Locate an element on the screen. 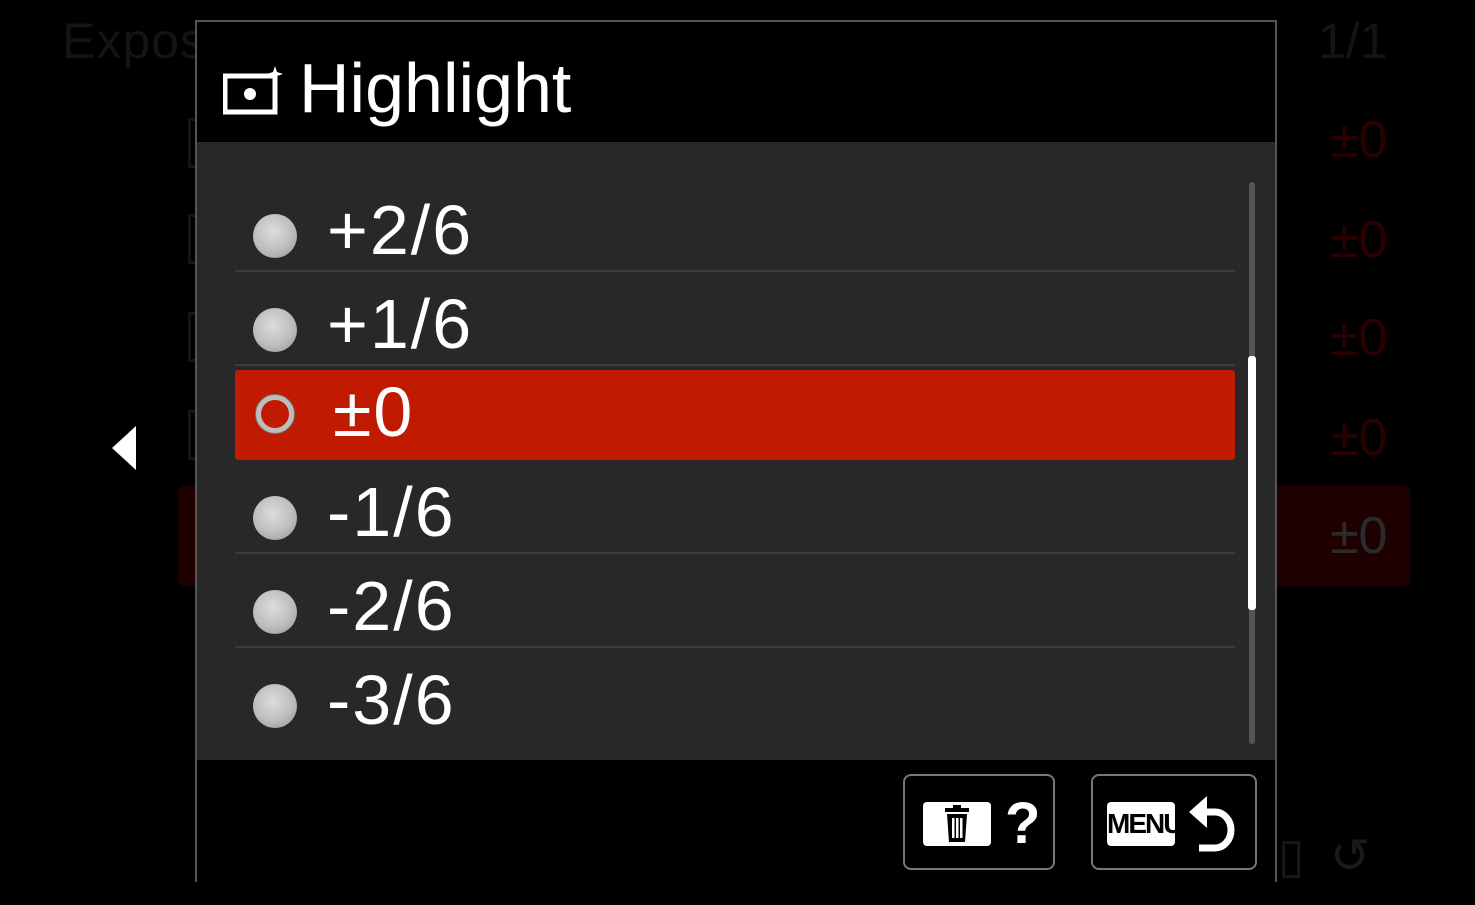  option-label: +2/6 is located at coordinates (400, 230).